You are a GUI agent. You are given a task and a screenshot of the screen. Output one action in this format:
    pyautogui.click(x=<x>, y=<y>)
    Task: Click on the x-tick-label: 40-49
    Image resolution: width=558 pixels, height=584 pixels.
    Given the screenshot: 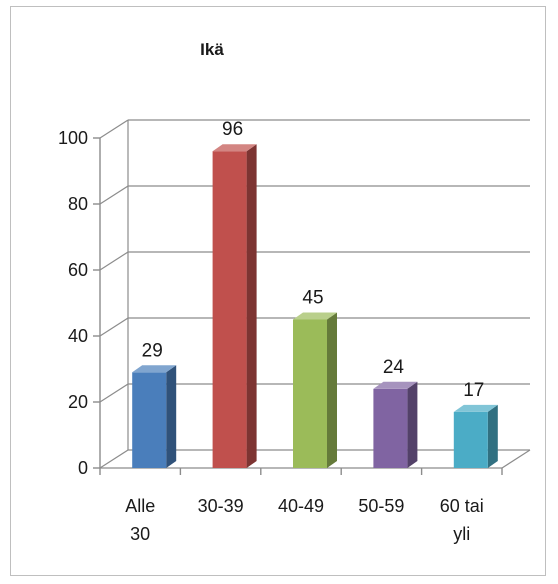 What is the action you would take?
    pyautogui.click(x=301, y=506)
    